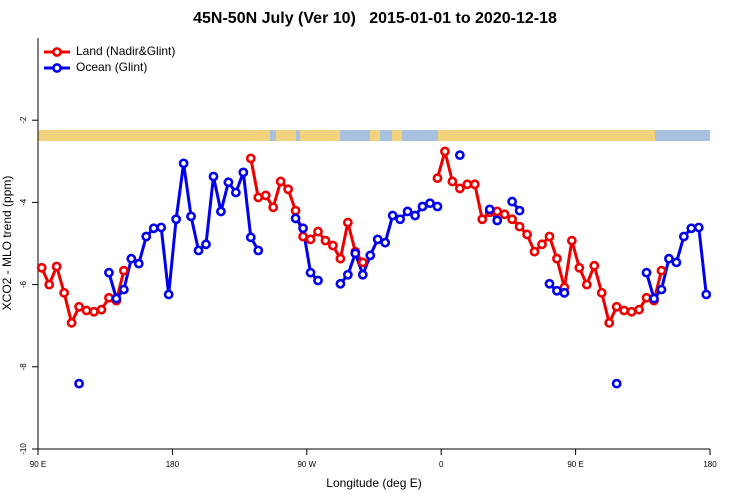  What do you see at coordinates (7, 243) in the screenshot?
I see `y-axis-label: XCO2 - MLO trend (ppm)` at bounding box center [7, 243].